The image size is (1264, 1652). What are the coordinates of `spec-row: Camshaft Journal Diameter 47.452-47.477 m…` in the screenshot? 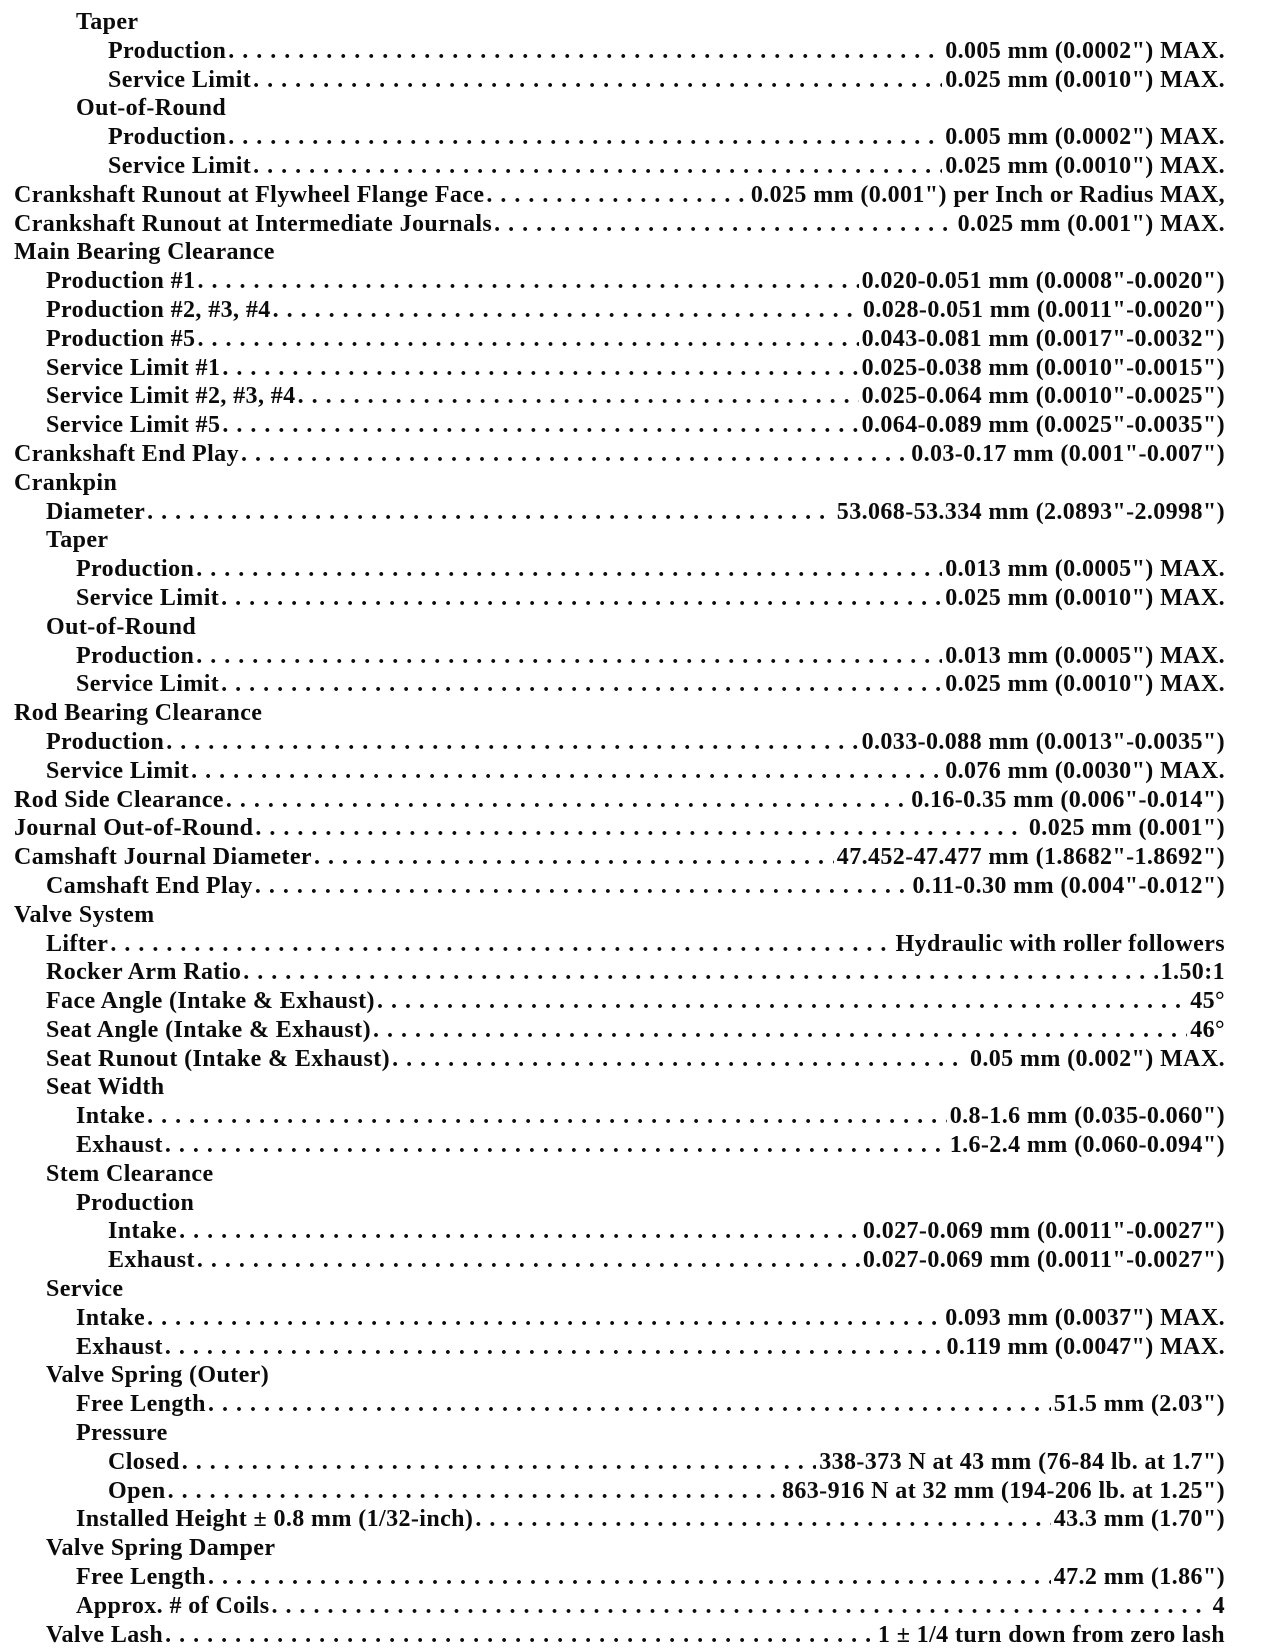 It's located at (612, 857).